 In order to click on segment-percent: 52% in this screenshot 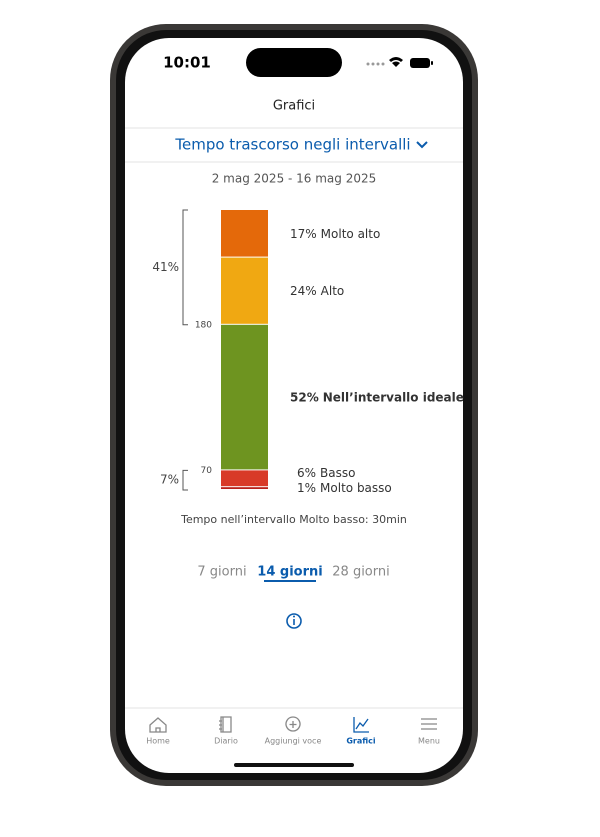, I will do `click(304, 397)`.